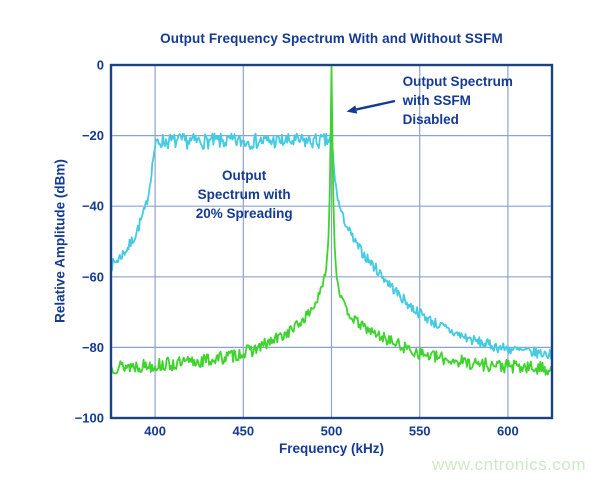  I want to click on y-tick-label: −60, so click(93, 276).